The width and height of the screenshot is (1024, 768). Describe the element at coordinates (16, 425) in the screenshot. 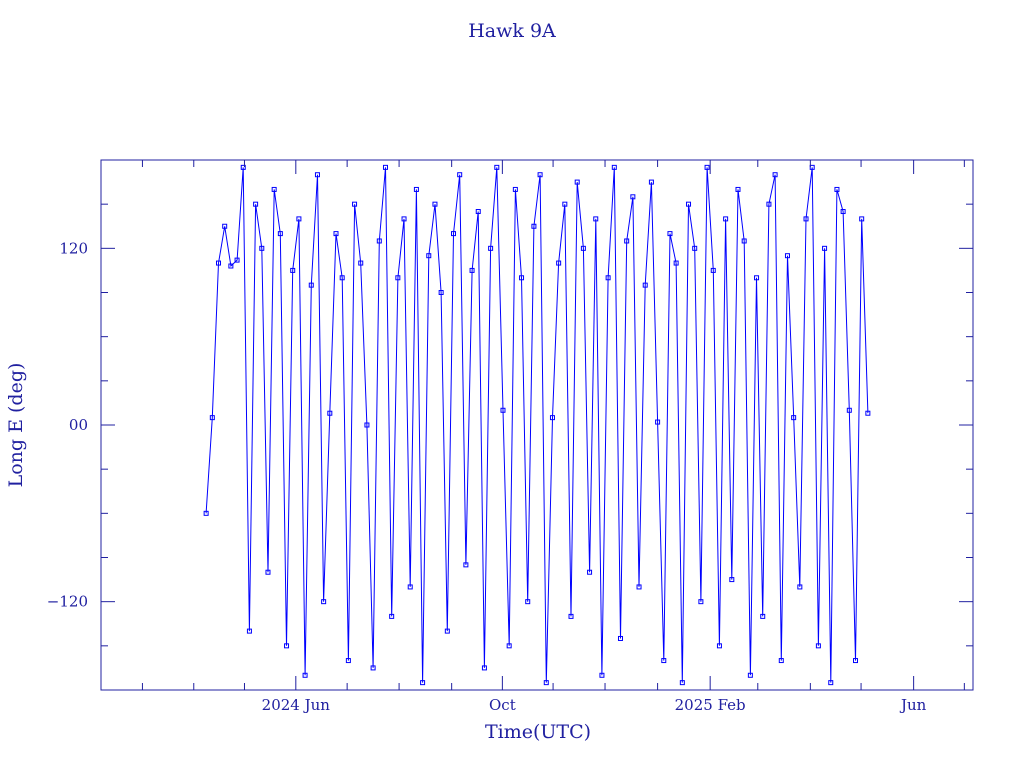

I see `y-axis-label: Long E (deg)` at that location.